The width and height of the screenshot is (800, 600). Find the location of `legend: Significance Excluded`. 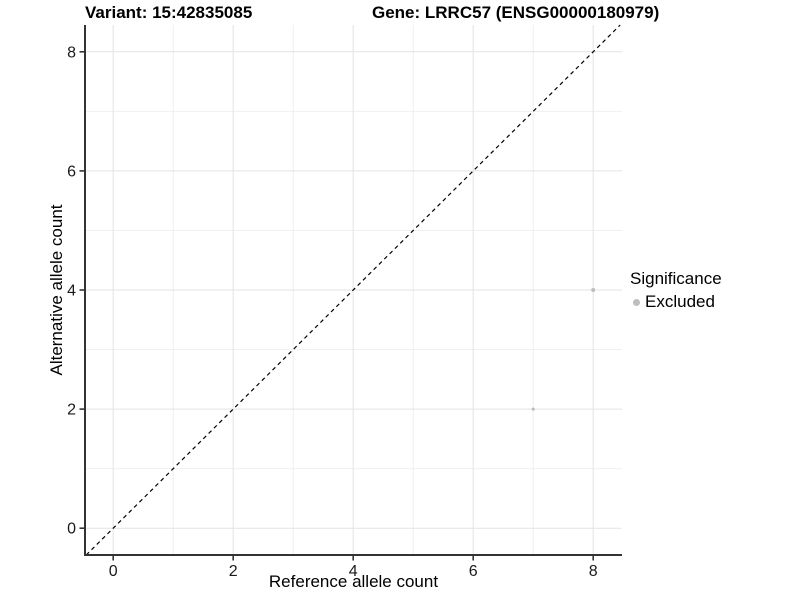

legend: Significance Excluded is located at coordinates (676, 290).